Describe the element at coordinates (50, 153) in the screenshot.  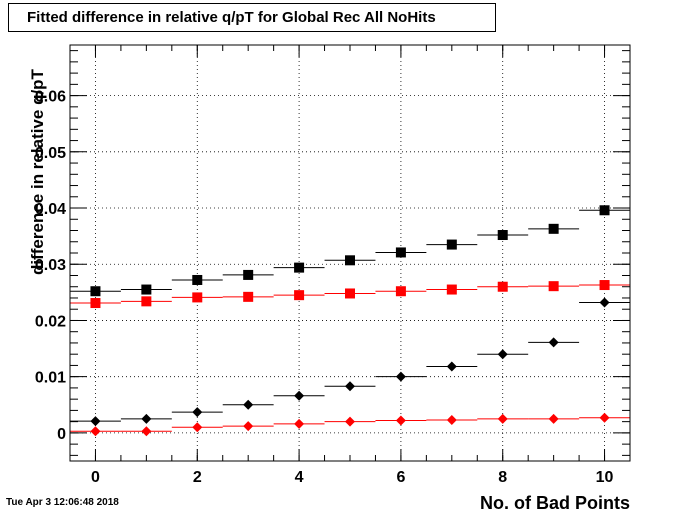
I see `y-tick-label: 0.05` at that location.